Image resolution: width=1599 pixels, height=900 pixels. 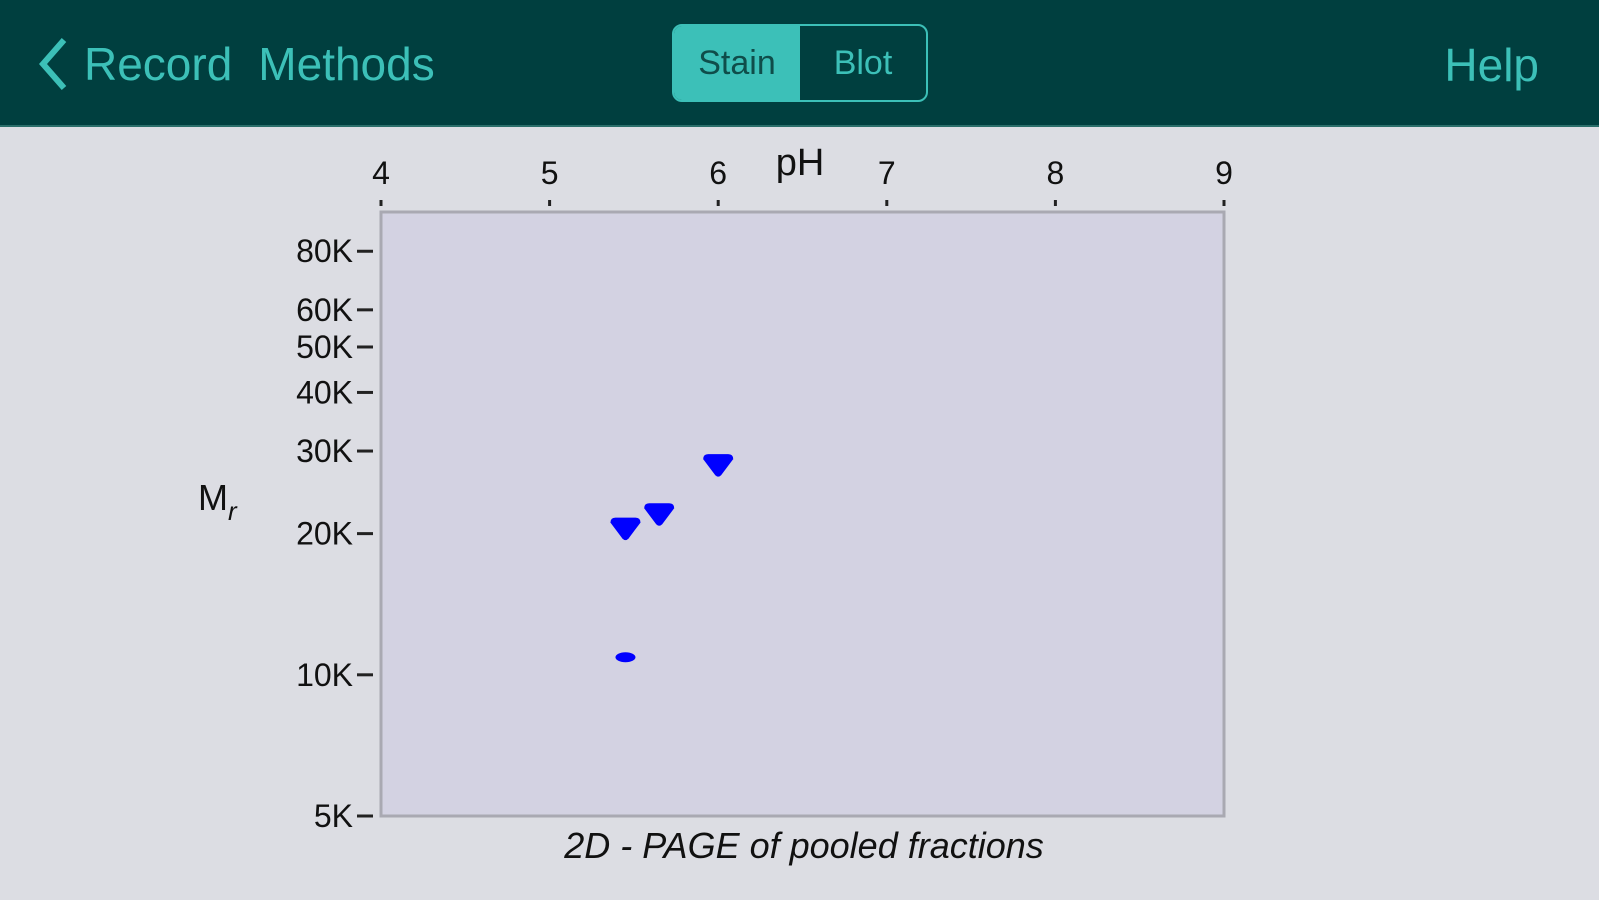 I want to click on stain-blot-segmented-control: Stain Blot, so click(x=800, y=63).